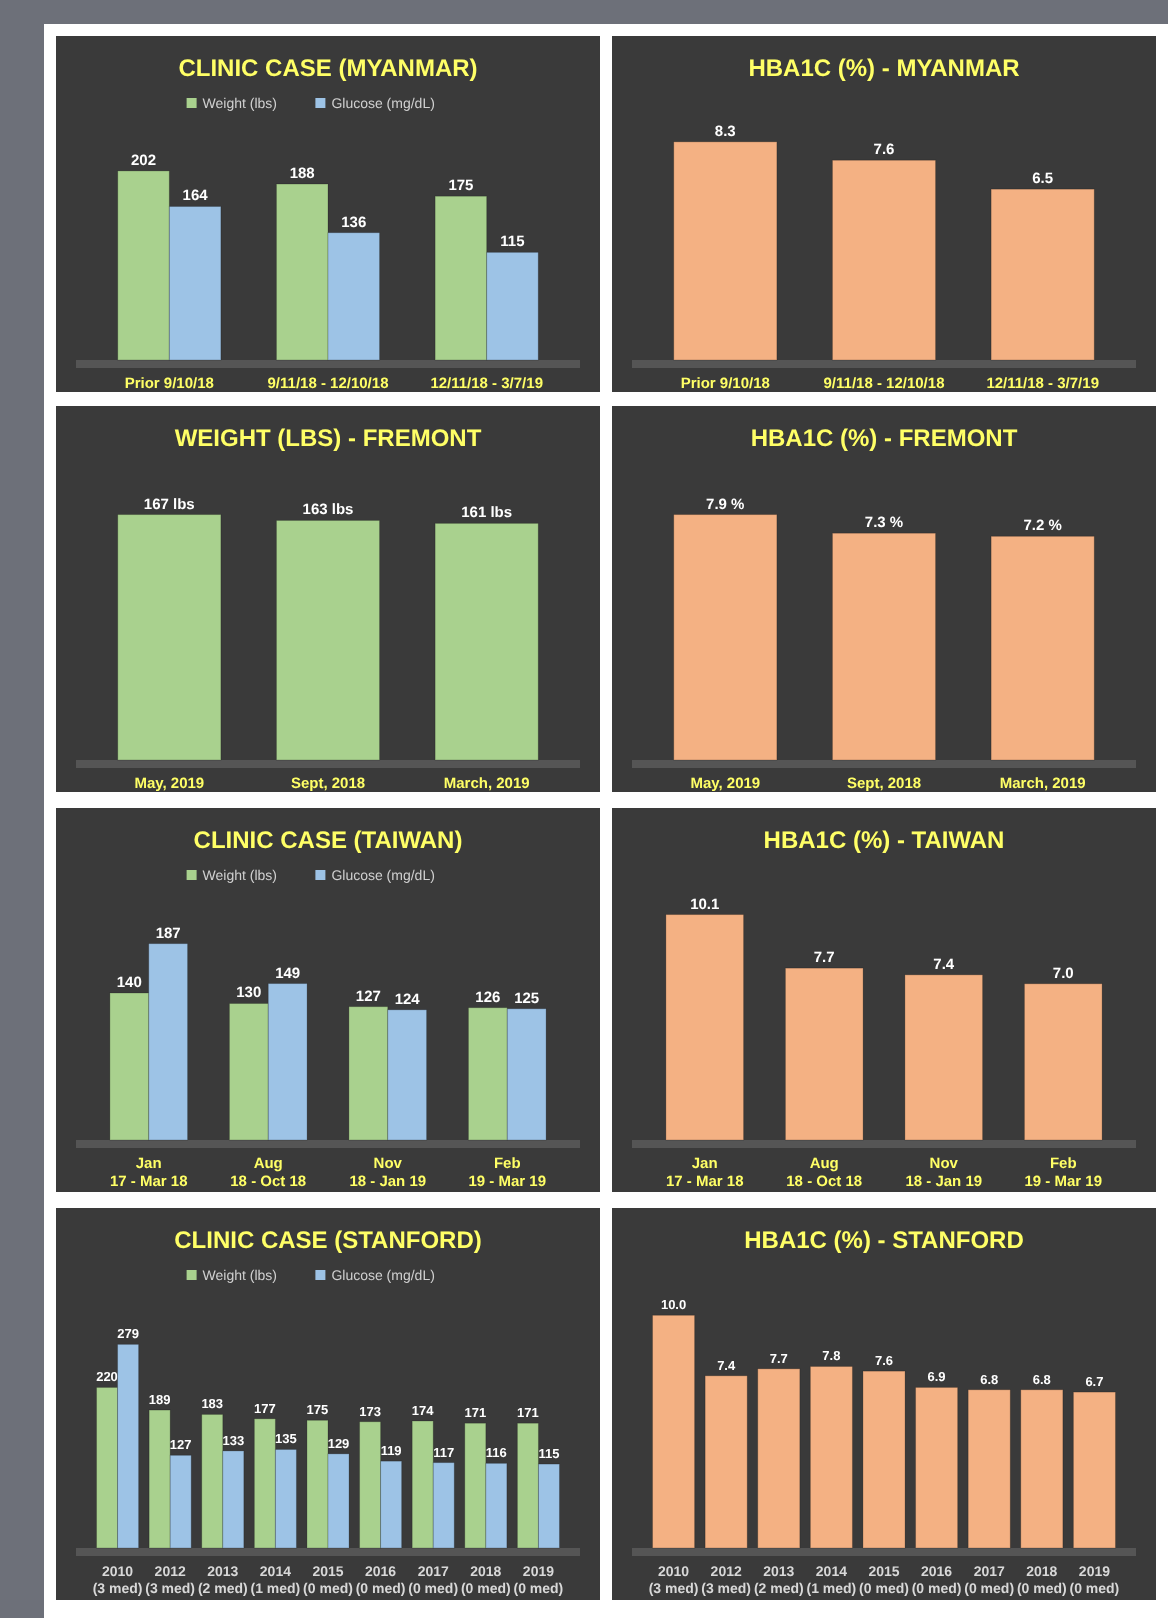  What do you see at coordinates (884, 68) in the screenshot?
I see `chart-title: HBA1C (%) - MYANMAR` at bounding box center [884, 68].